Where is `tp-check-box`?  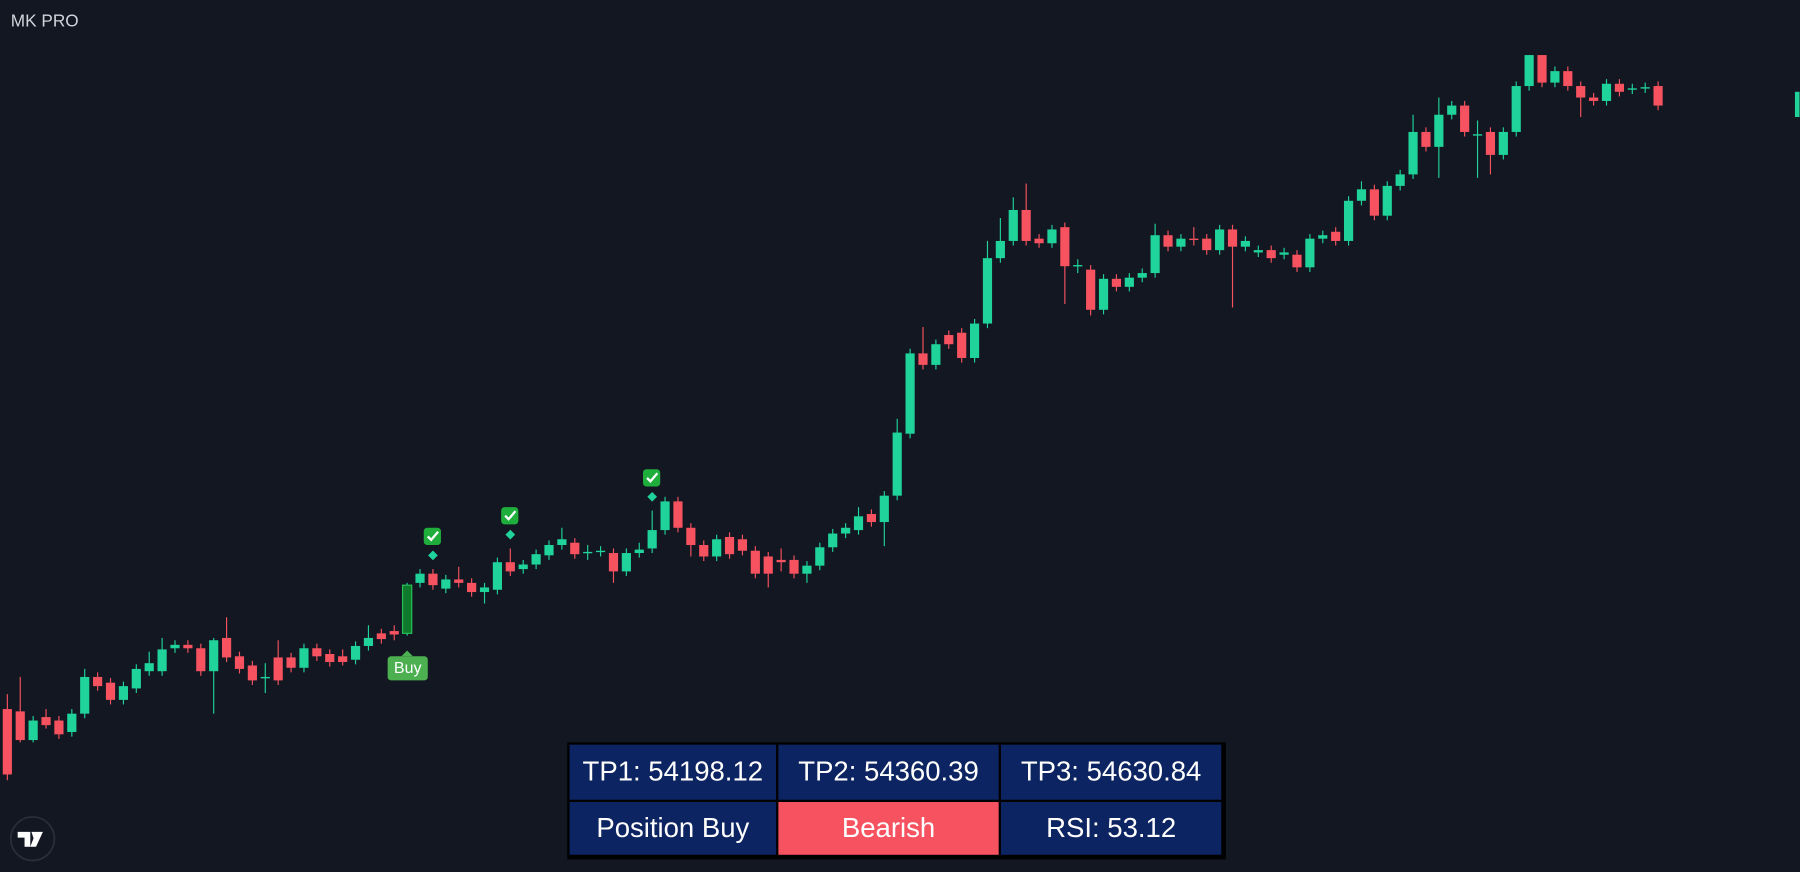
tp-check-box is located at coordinates (651, 478).